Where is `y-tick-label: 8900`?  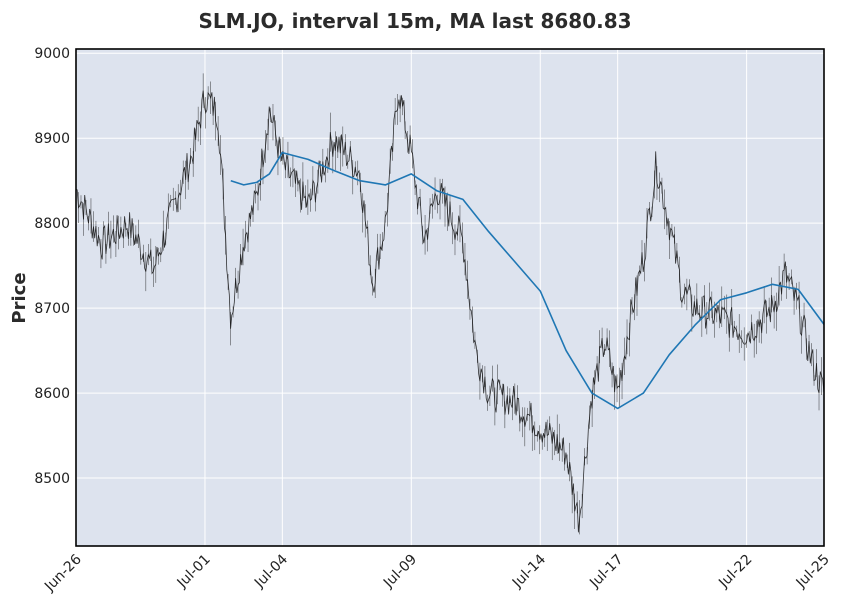
y-tick-label: 8900 is located at coordinates (52, 139).